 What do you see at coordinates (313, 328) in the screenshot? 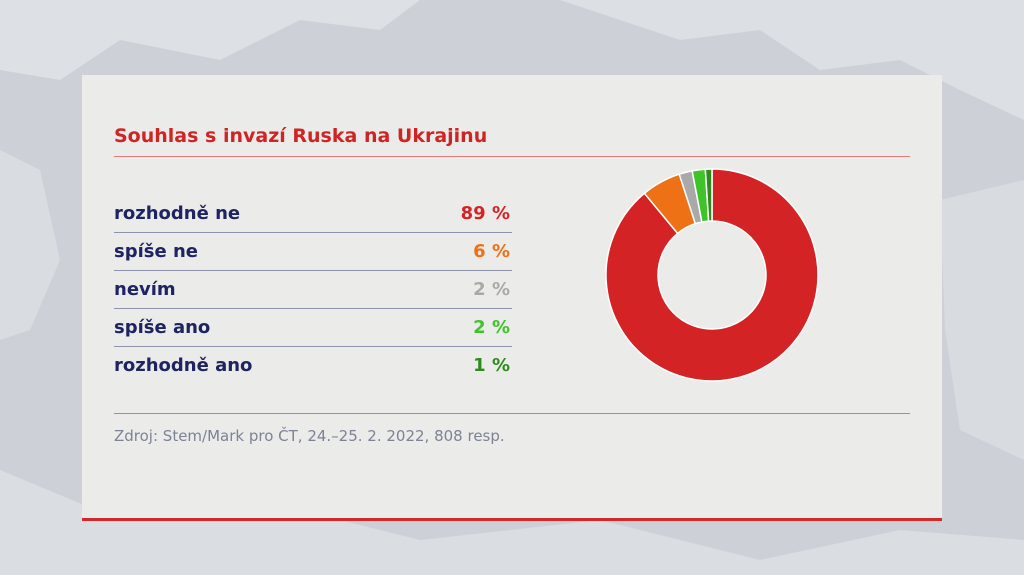
I see `legend-row-spise-ano: spíše ano 2 %` at bounding box center [313, 328].